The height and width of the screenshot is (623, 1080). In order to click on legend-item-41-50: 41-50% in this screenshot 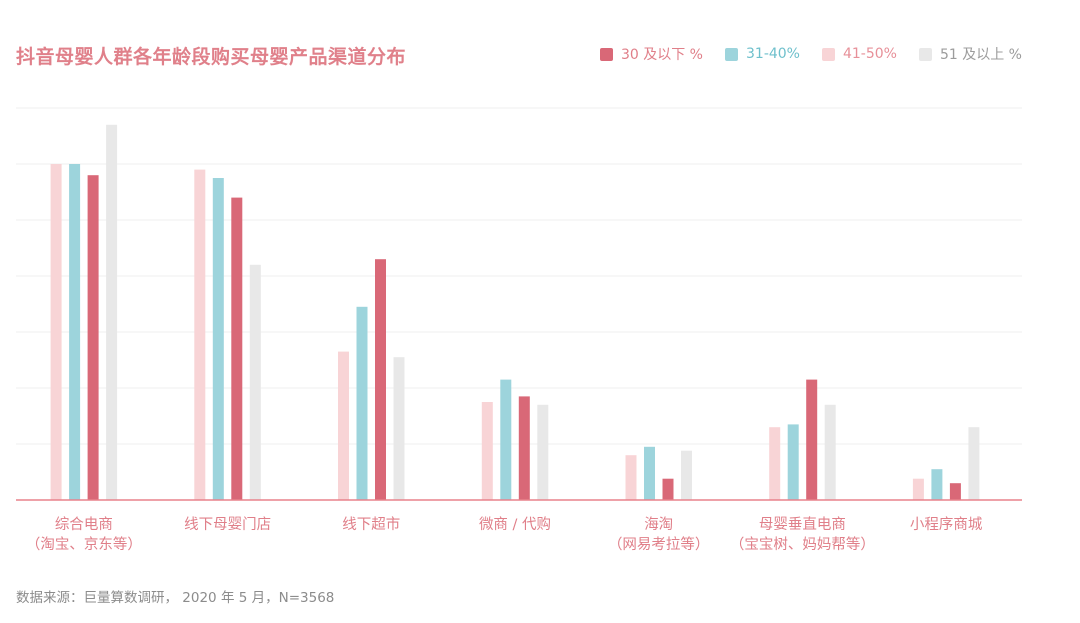, I will do `click(859, 54)`.